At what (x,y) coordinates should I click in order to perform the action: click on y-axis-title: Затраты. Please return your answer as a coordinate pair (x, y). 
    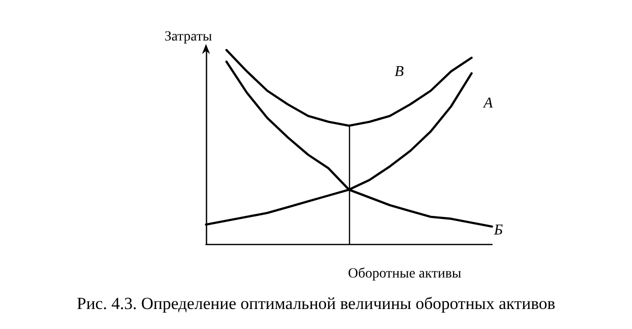
    Looking at the image, I should click on (188, 37).